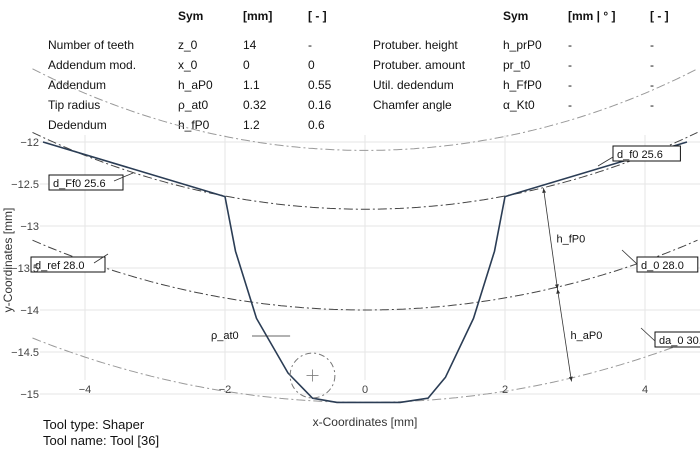 The image size is (700, 450). Describe the element at coordinates (640, 155) in the screenshot. I see `d-f0-label: d_f0 25.6` at that location.